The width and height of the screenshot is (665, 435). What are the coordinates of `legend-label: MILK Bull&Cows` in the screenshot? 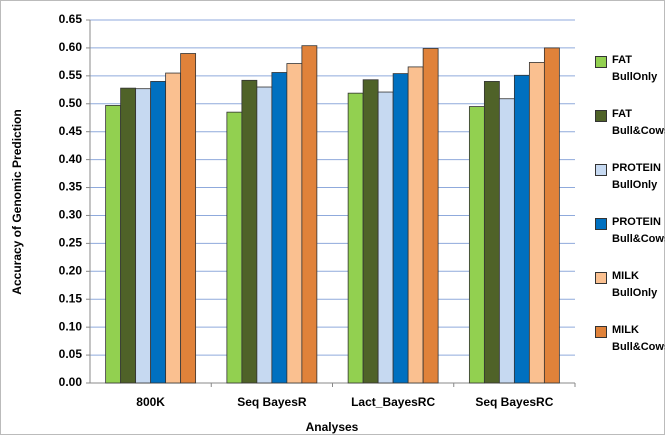 It's located at (638, 338).